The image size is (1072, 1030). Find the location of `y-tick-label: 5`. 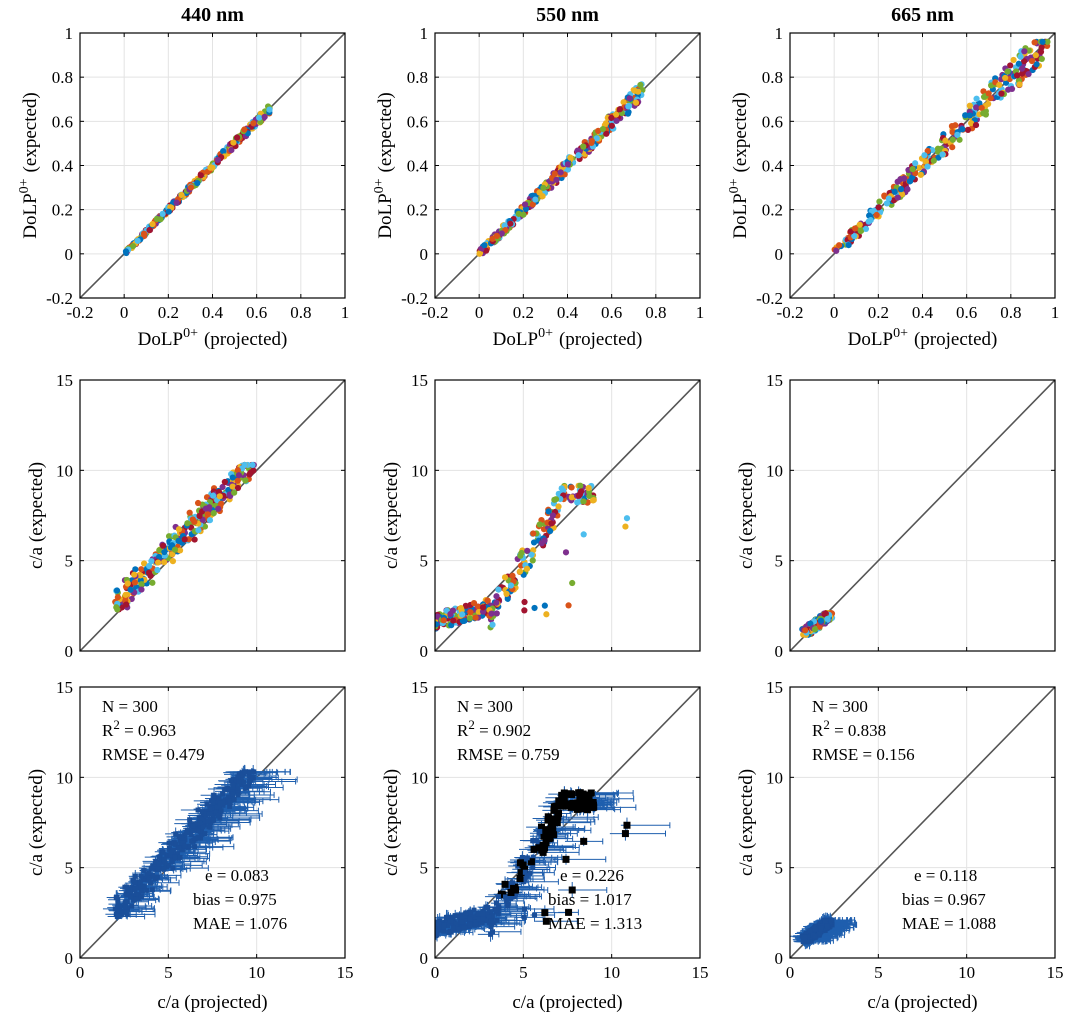

y-tick-label: 5 is located at coordinates (779, 561).